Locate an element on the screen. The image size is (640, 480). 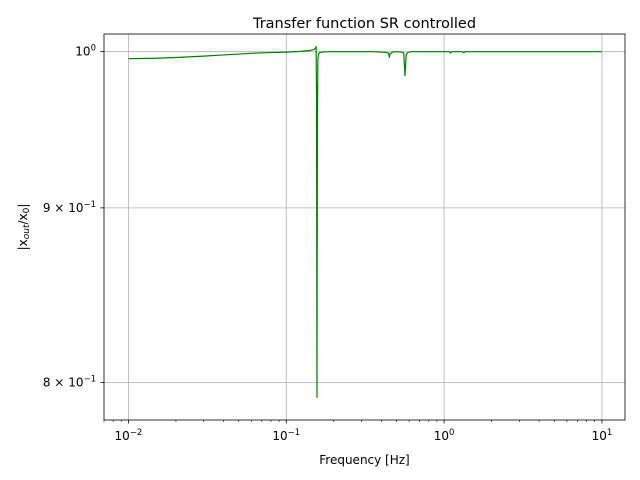
x-axis: 10⁻² 10⁻¹ 10⁰ 10¹ is located at coordinates (358, 431).